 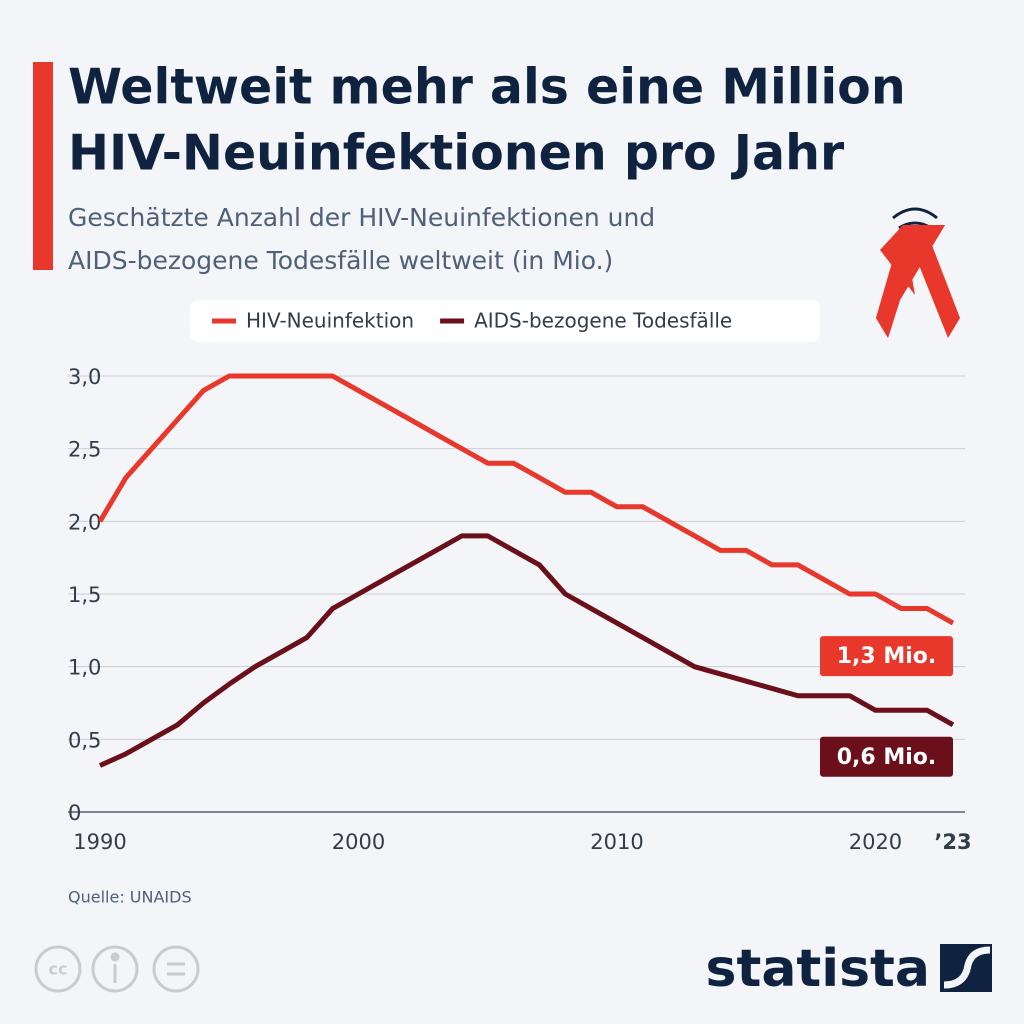 What do you see at coordinates (358, 842) in the screenshot?
I see `x-tick-label: 2000` at bounding box center [358, 842].